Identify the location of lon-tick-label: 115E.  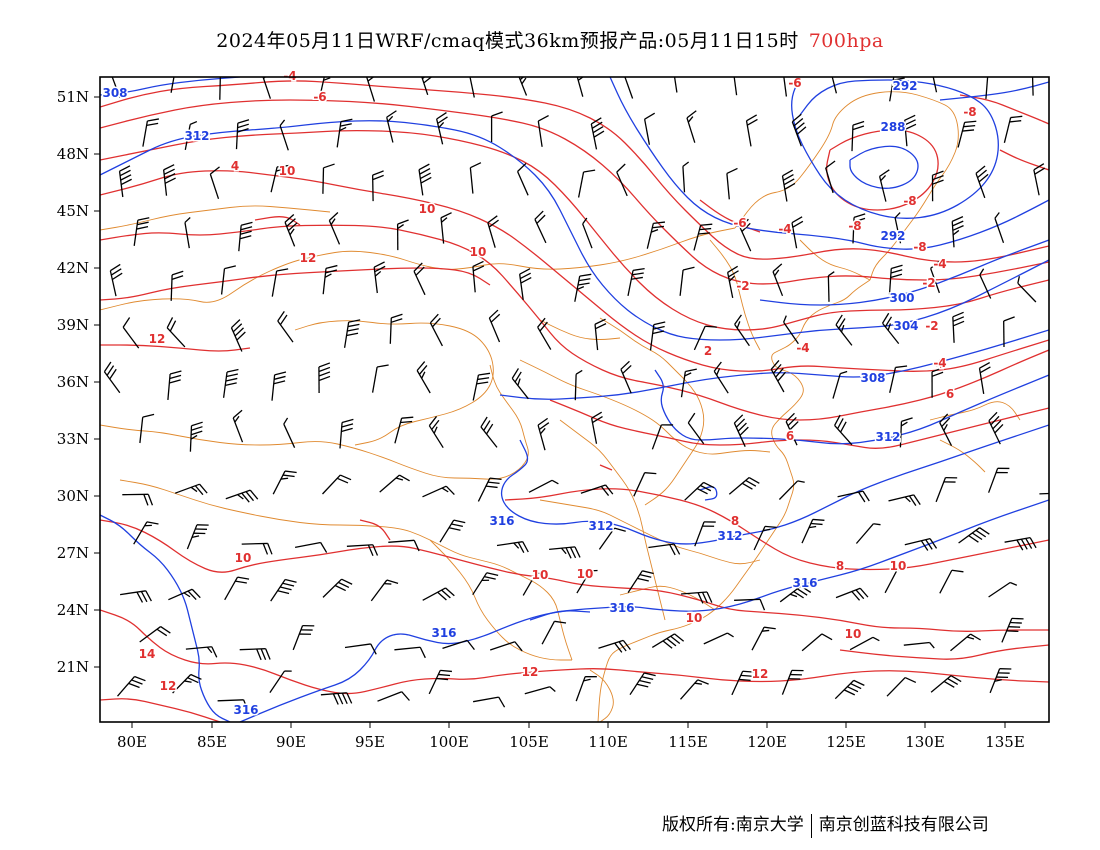
(688, 742).